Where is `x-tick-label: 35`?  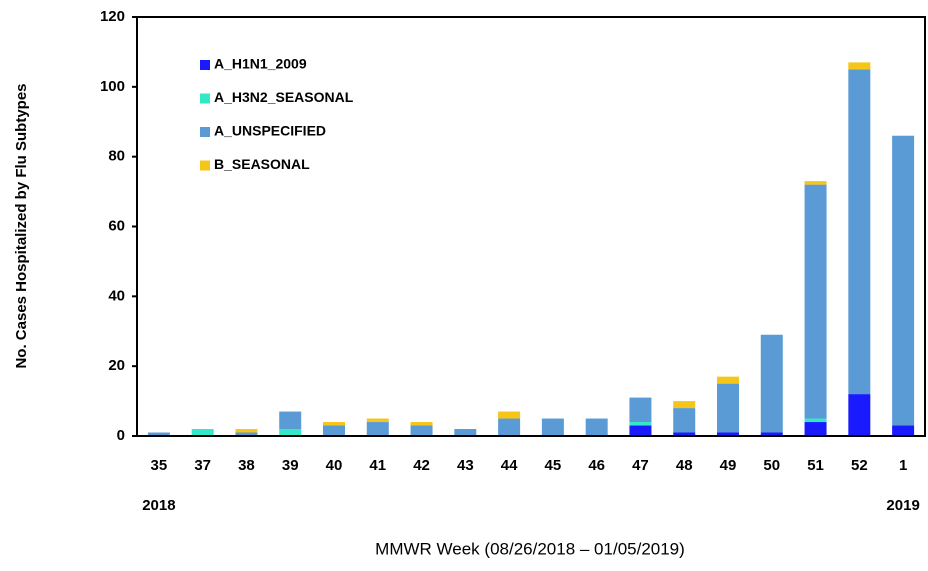 x-tick-label: 35 is located at coordinates (159, 465).